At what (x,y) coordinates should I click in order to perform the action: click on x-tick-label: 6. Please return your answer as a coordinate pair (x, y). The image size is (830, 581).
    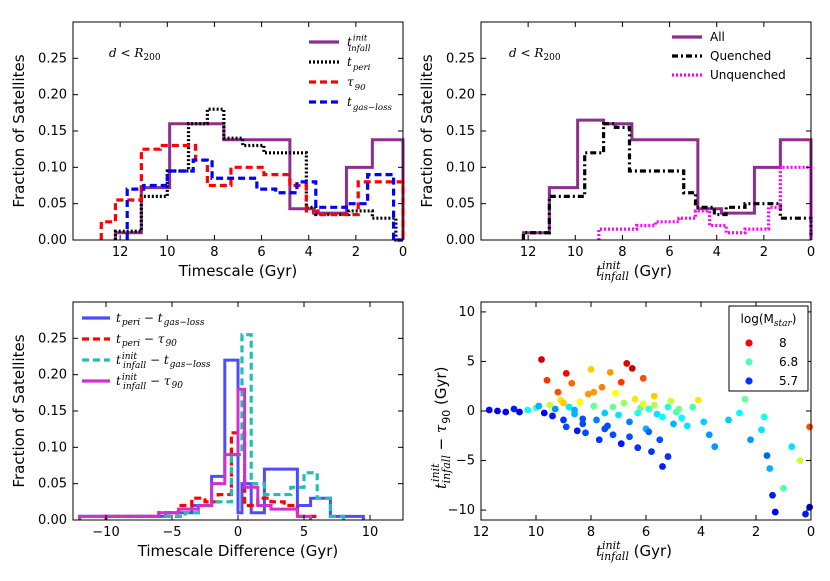
    Looking at the image, I should click on (646, 532).